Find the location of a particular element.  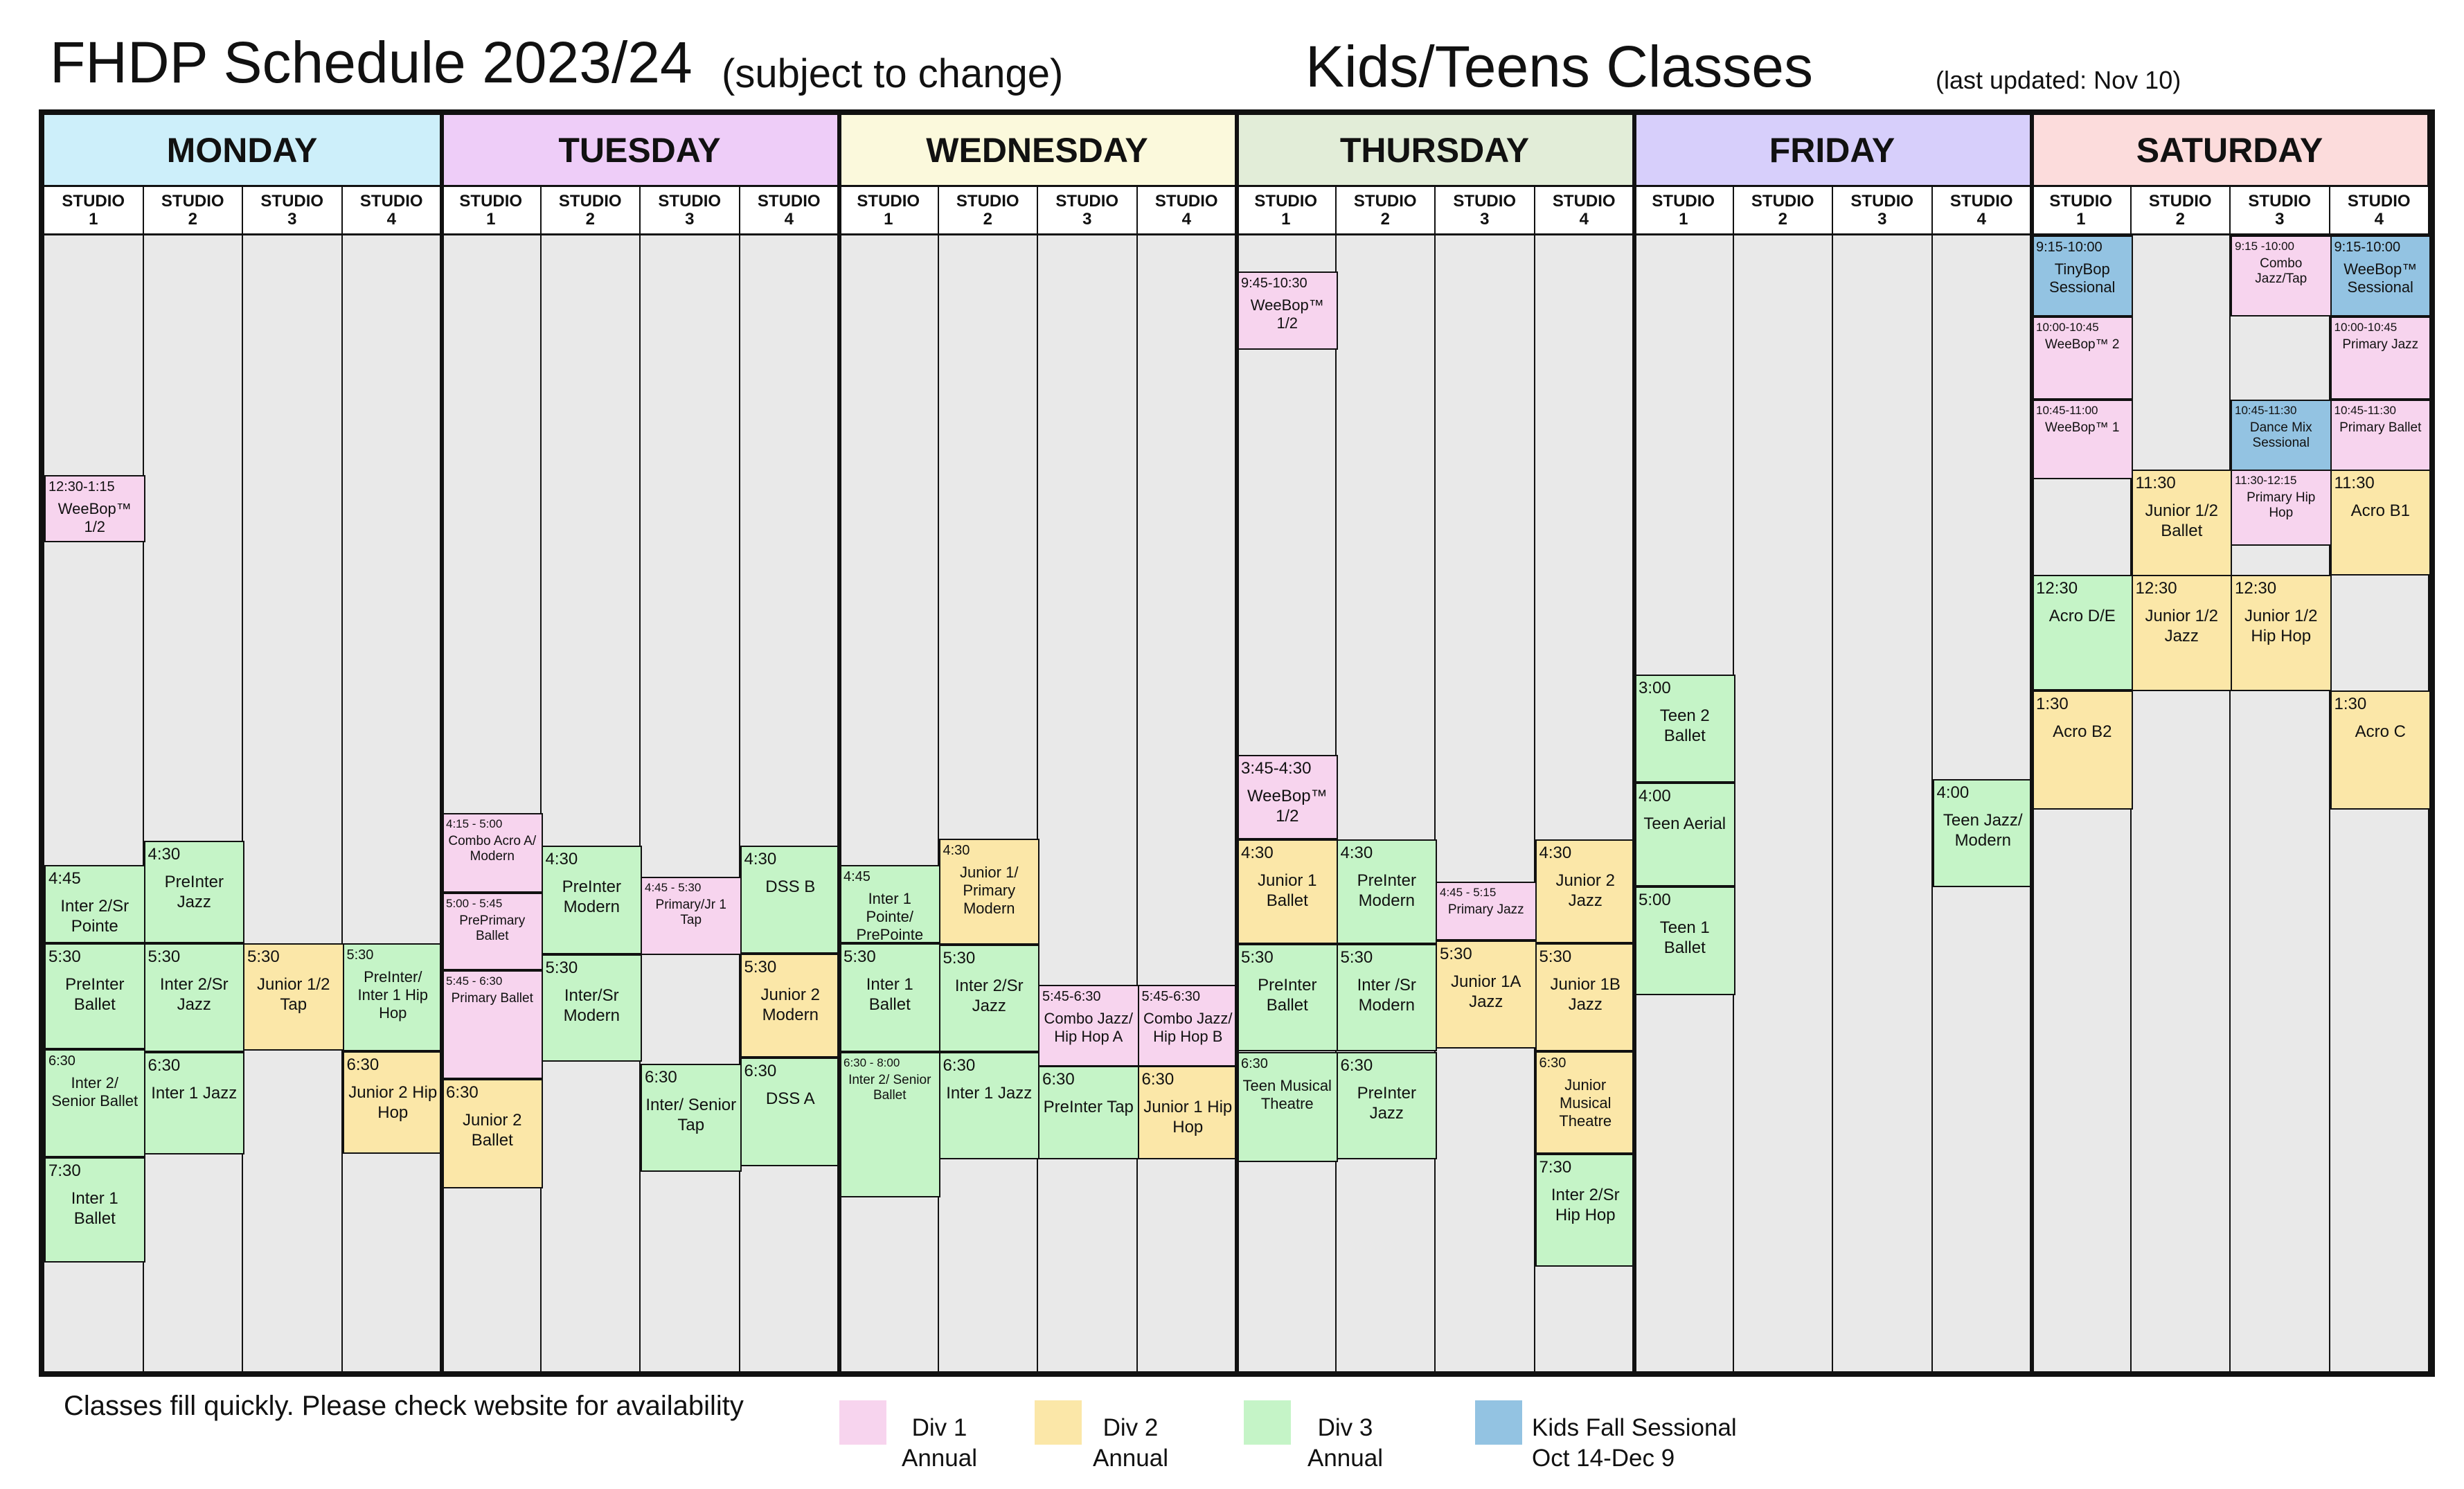

class-block: 12:30 Junior 1/2 Hip Hop is located at coordinates (2281, 633).